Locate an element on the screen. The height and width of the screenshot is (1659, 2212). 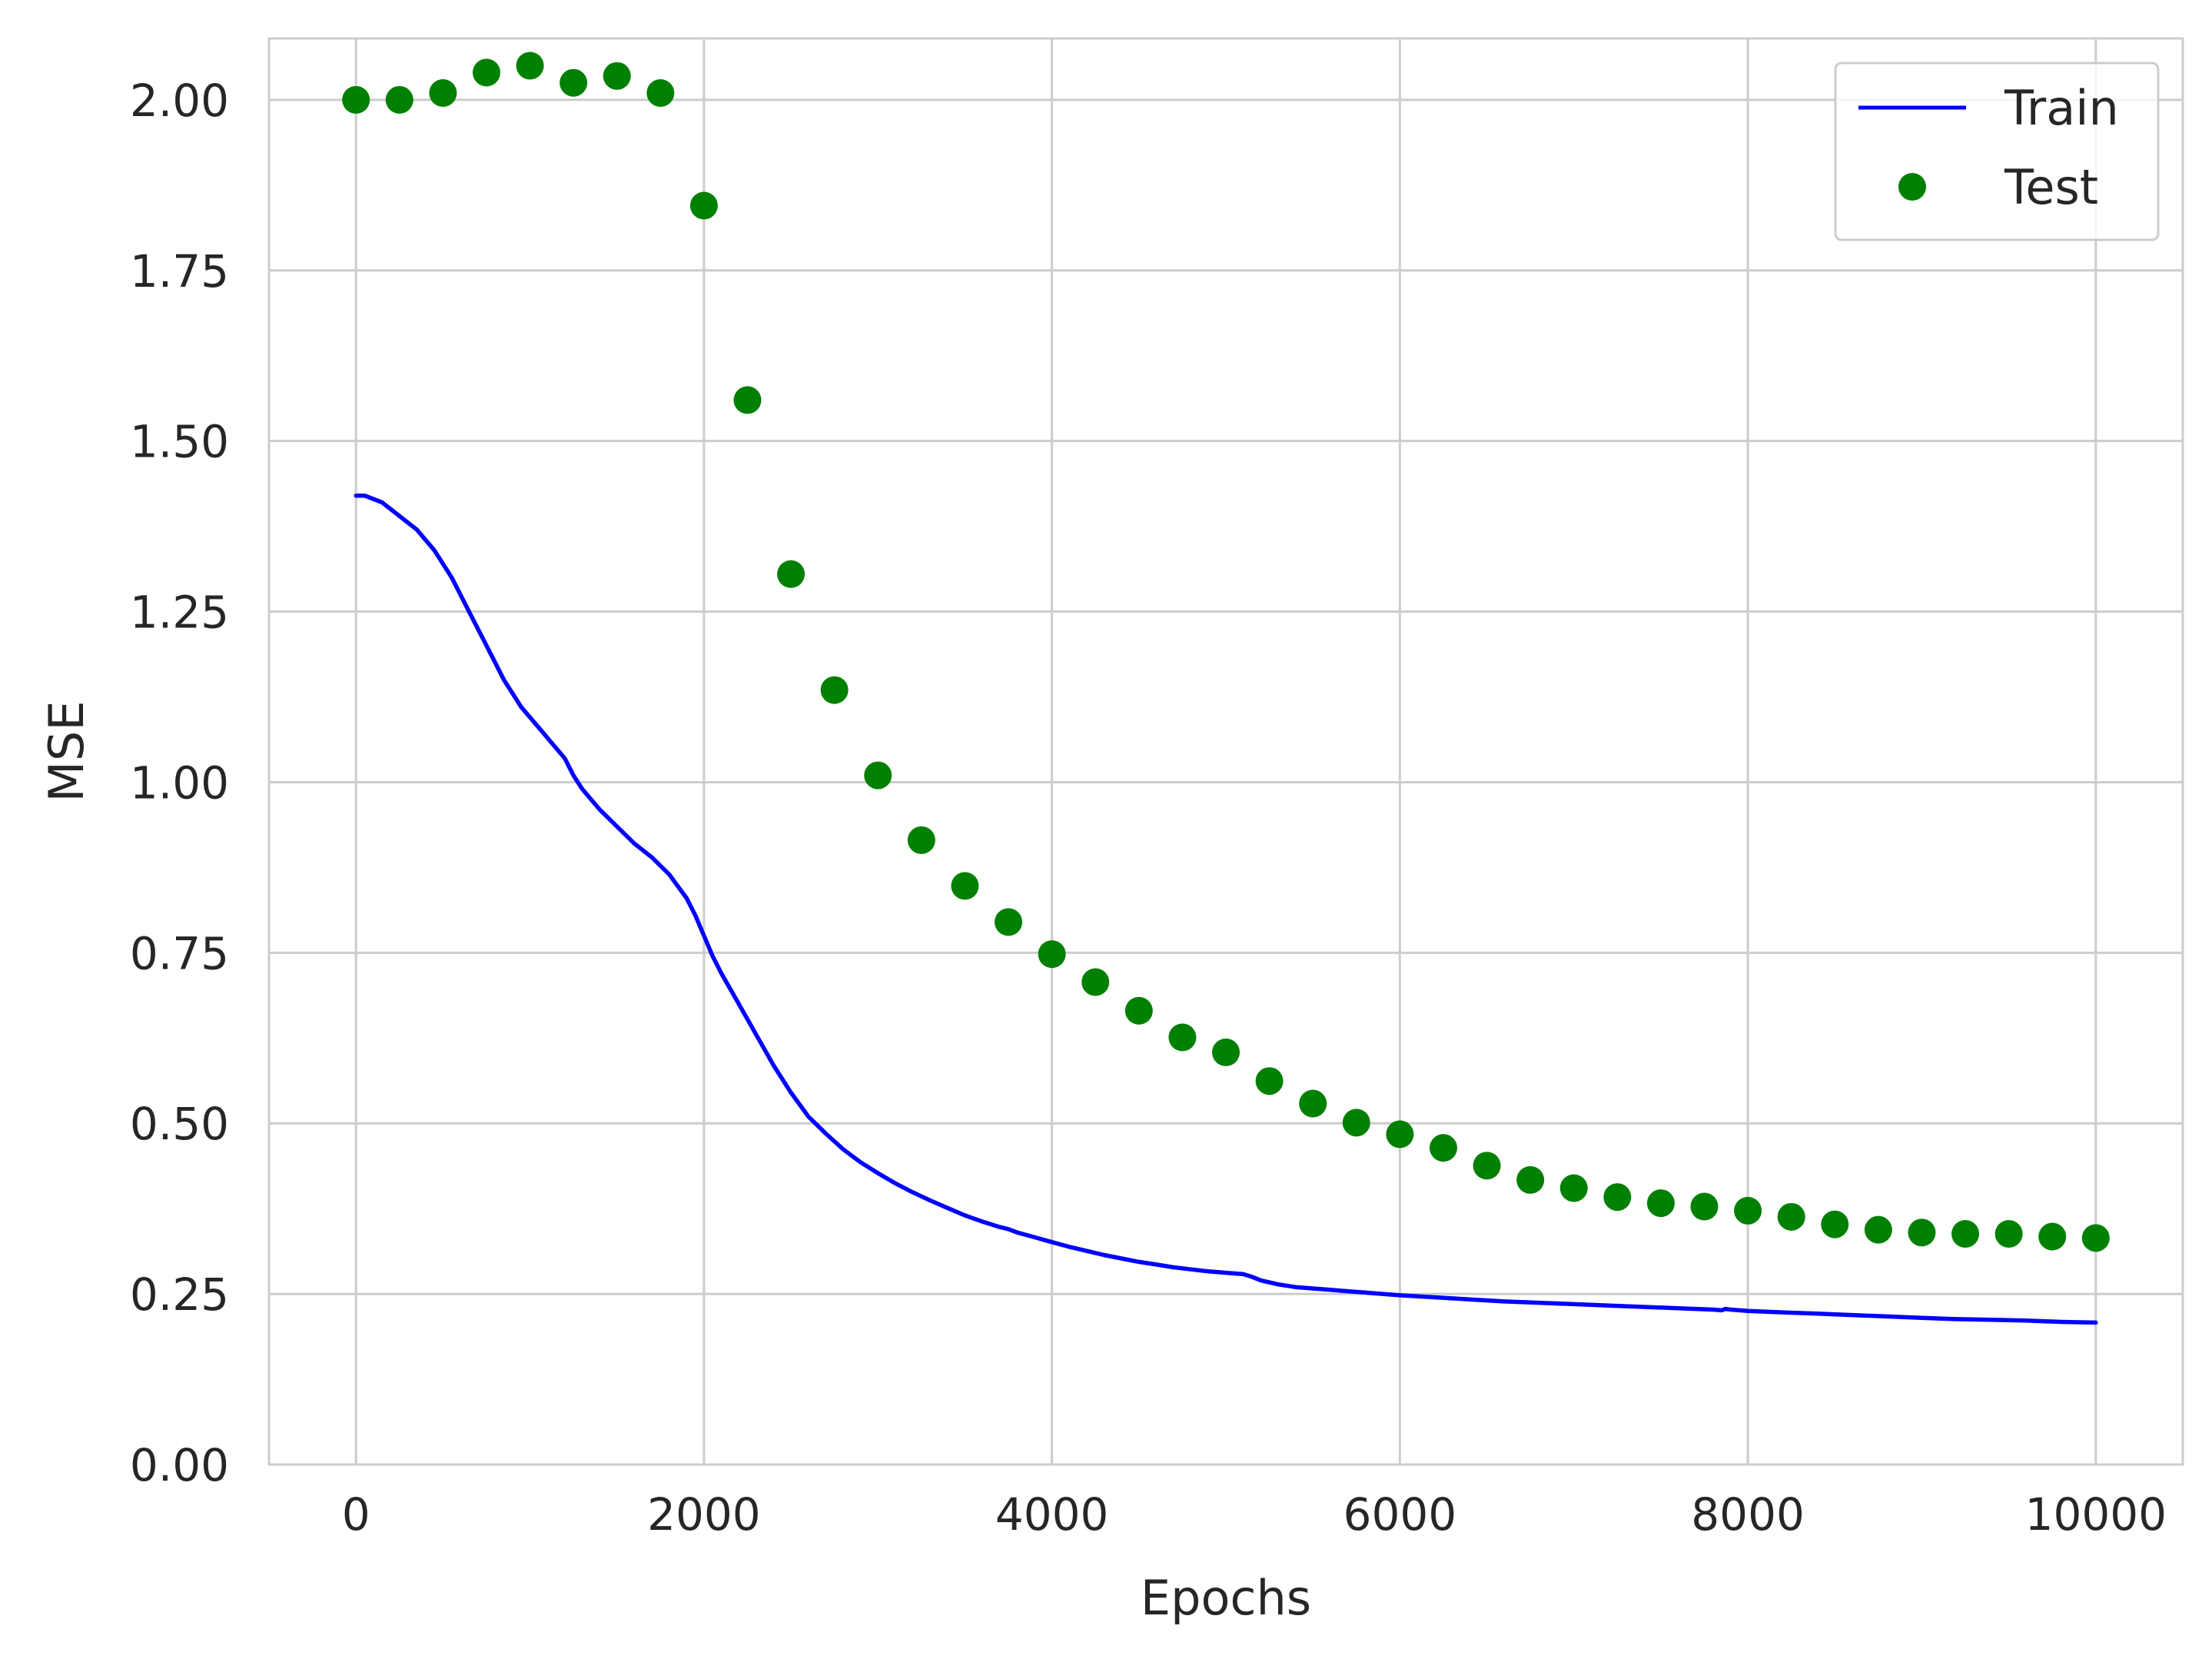
legend-test-label: Test is located at coordinates (2051, 187).